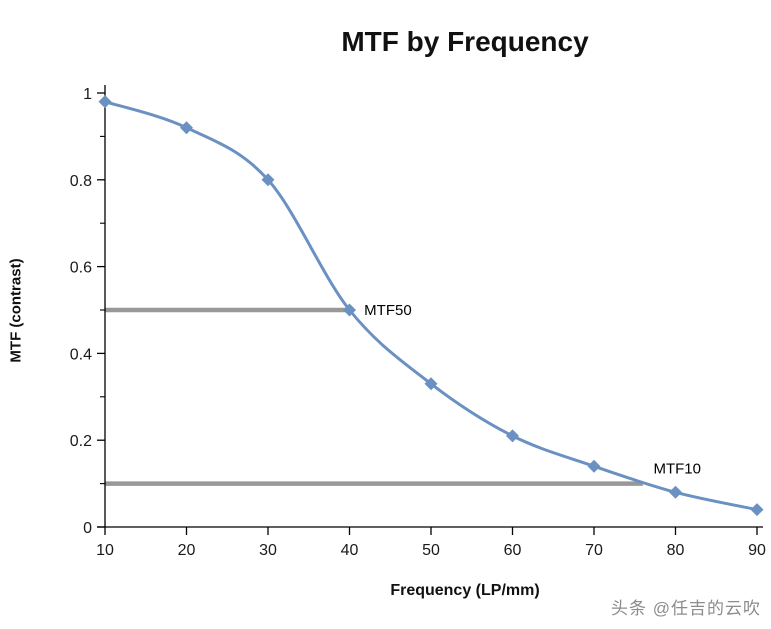 The image size is (771, 629). I want to click on y-tick-label: 0.4, so click(81, 354).